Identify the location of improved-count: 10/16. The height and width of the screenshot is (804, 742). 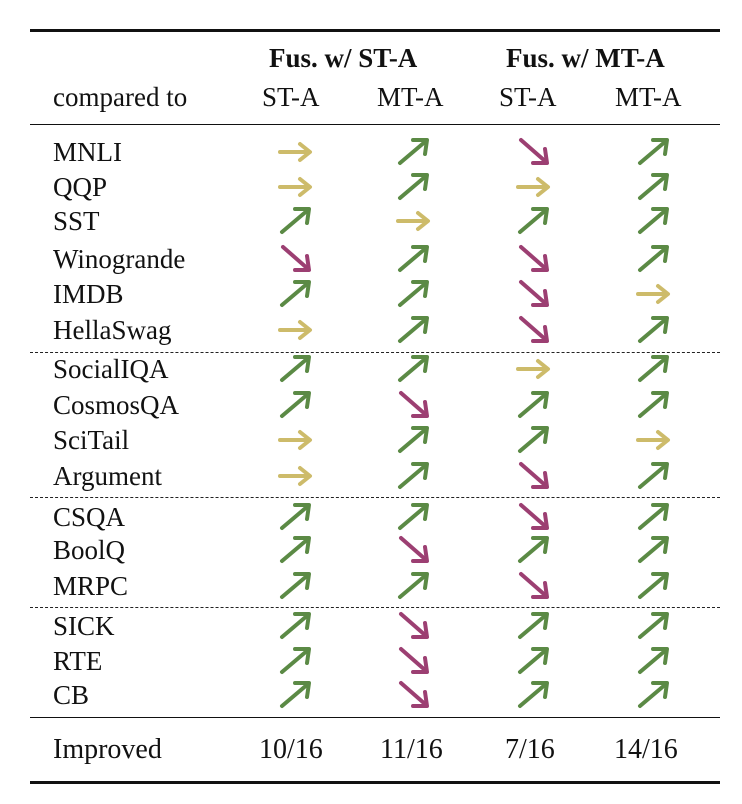
(291, 749).